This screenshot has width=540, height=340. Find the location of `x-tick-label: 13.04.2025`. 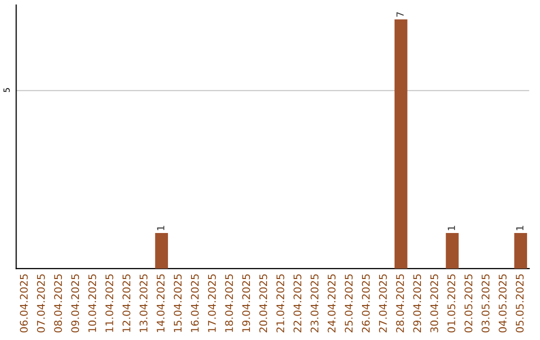

x-tick-label: 13.04.2025 is located at coordinates (144, 303).